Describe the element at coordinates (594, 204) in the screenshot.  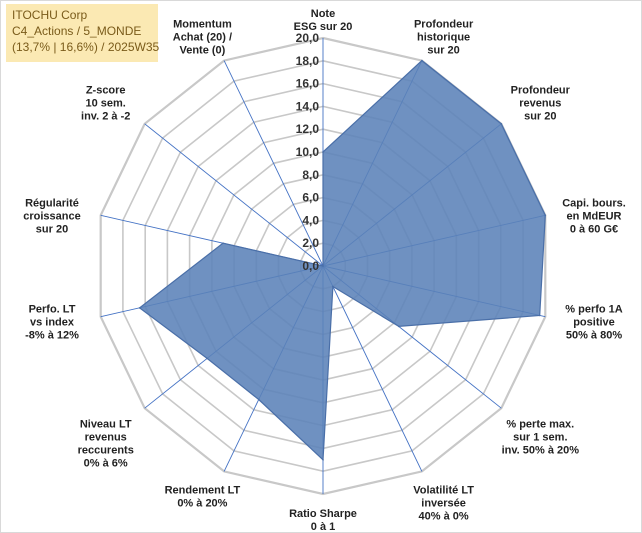
I see `category-label-line: Capi. bours.` at that location.